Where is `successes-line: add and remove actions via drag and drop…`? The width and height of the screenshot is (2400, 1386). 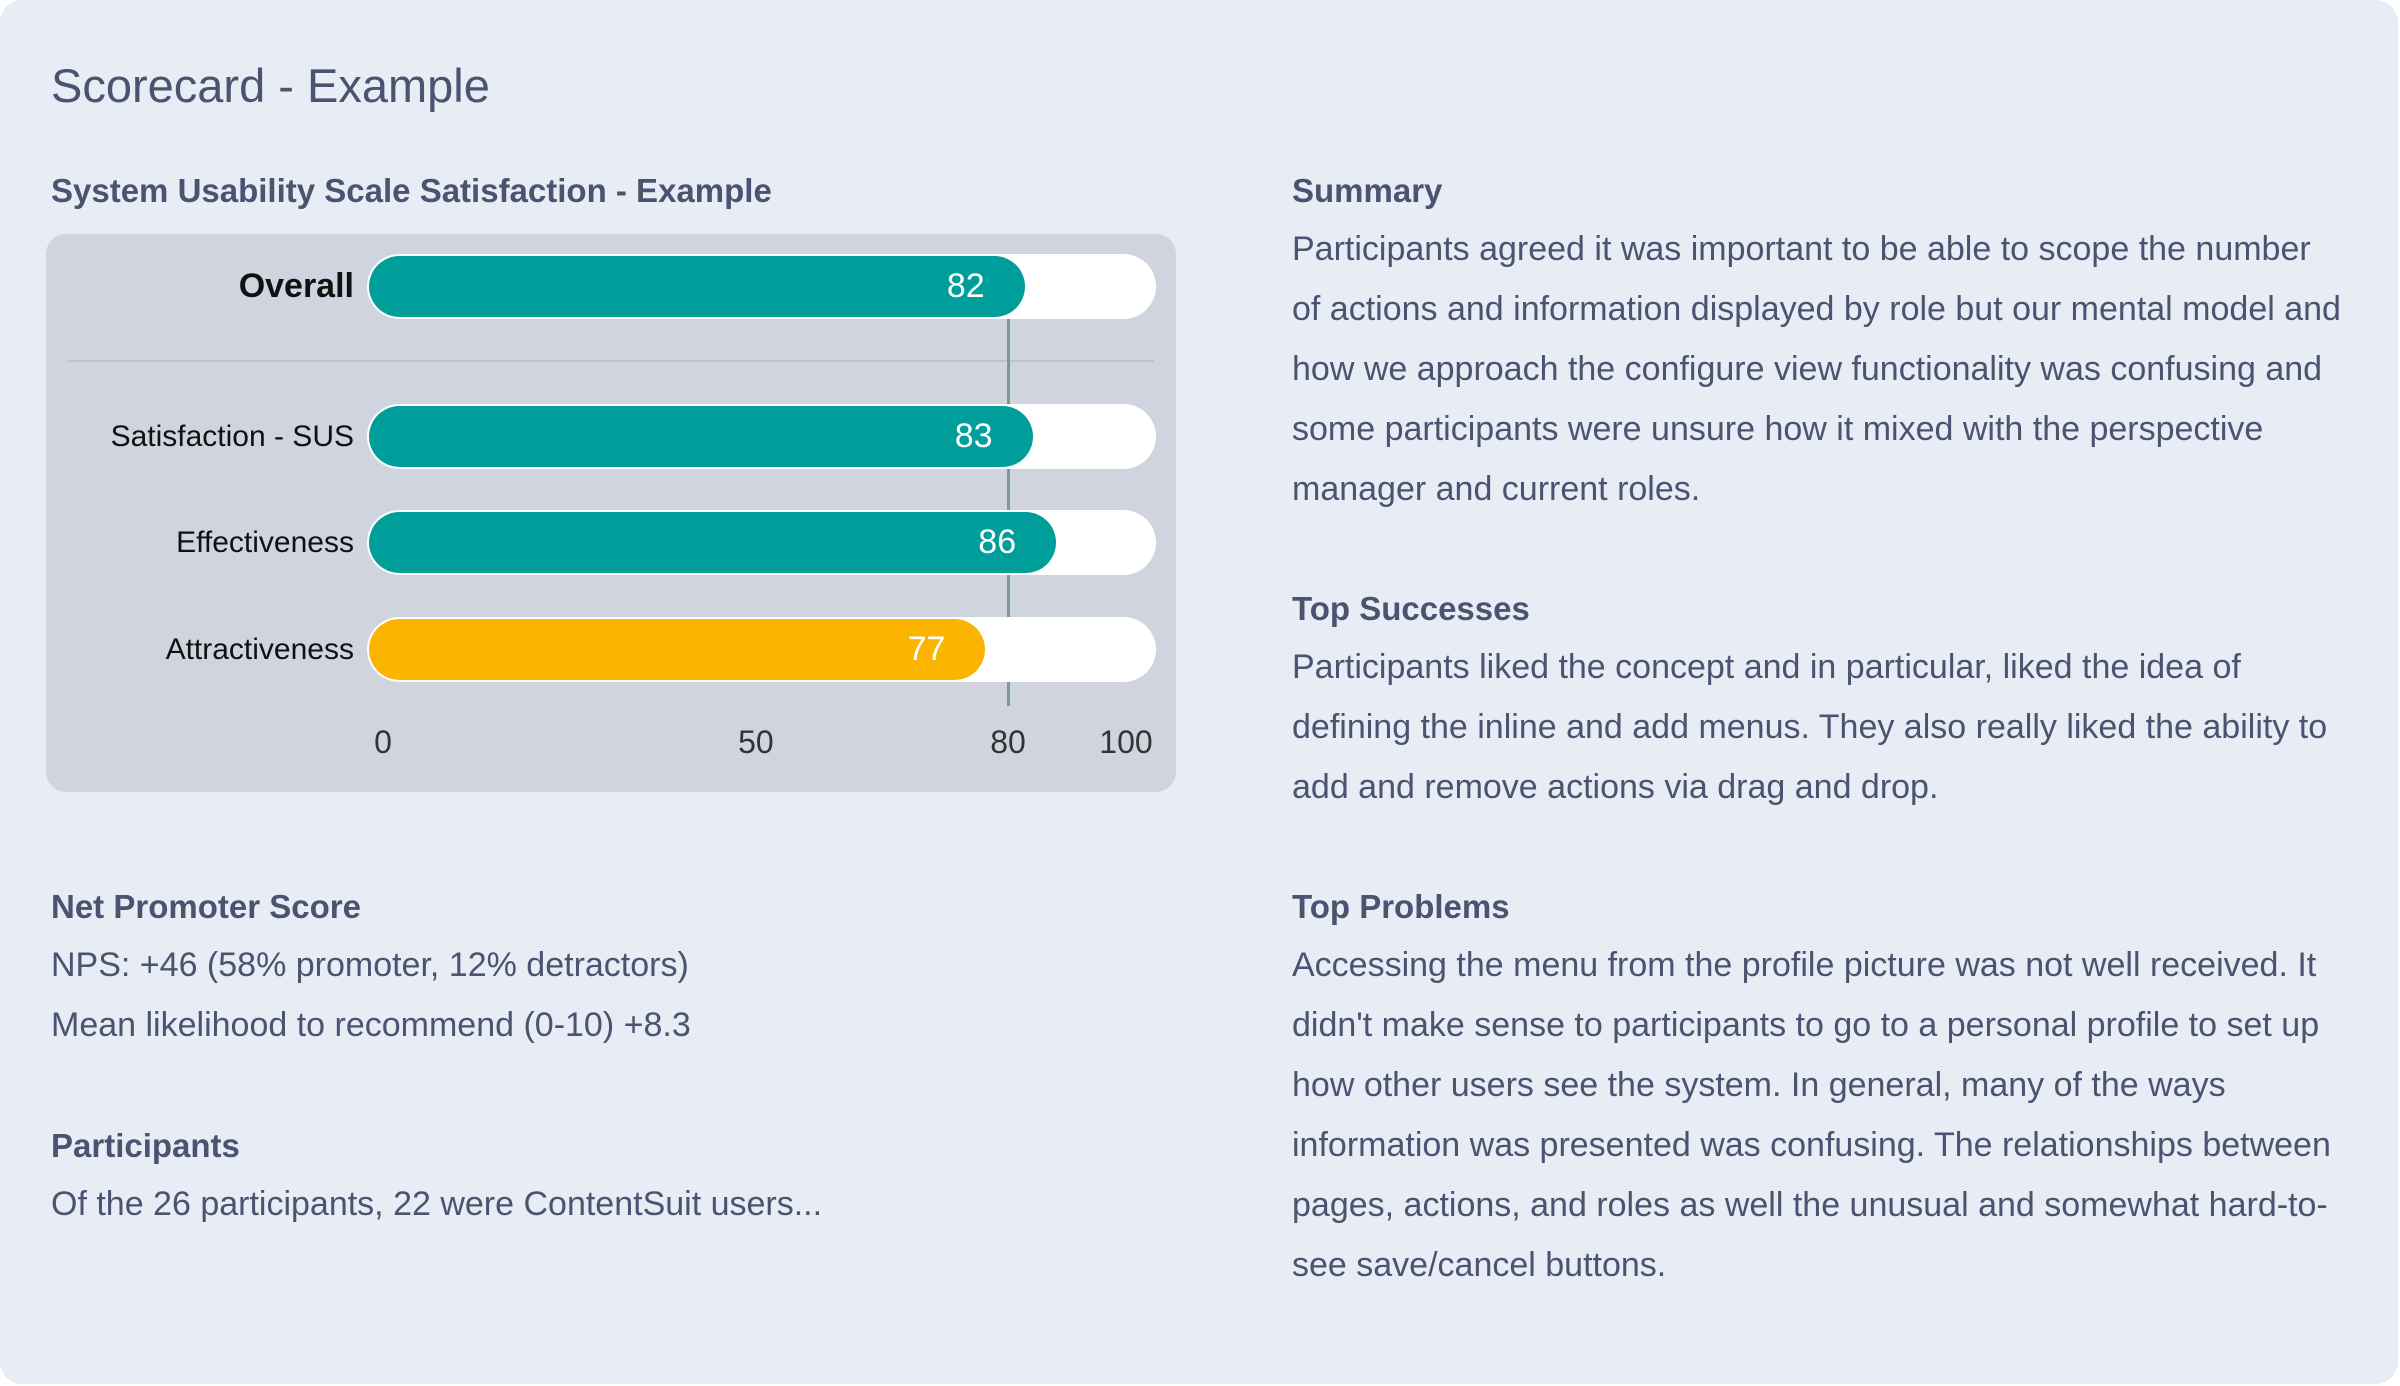 successes-line: add and remove actions via drag and drop… is located at coordinates (1615, 787).